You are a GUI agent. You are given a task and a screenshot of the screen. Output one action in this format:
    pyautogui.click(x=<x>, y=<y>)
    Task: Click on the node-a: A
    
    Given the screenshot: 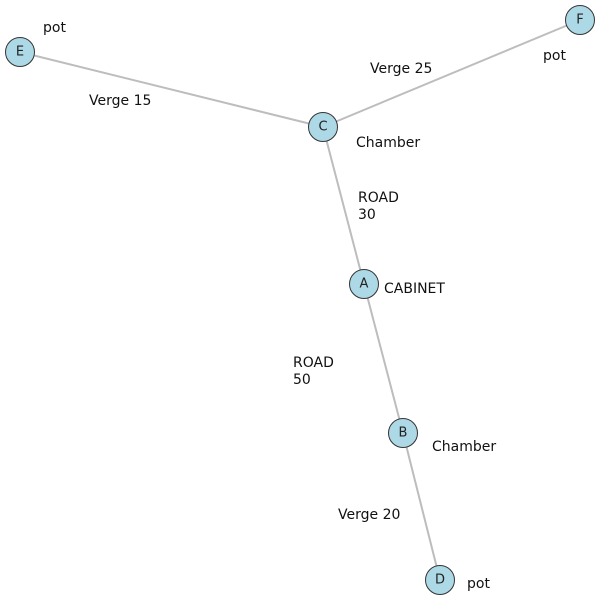 What is the action you would take?
    pyautogui.click(x=364, y=284)
    